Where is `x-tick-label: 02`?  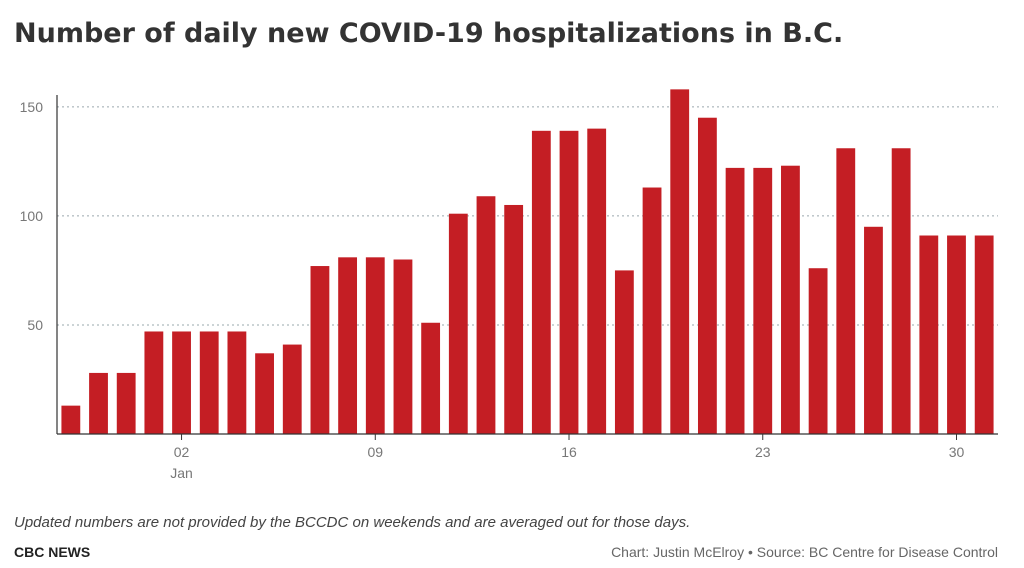
x-tick-label: 02 is located at coordinates (182, 452).